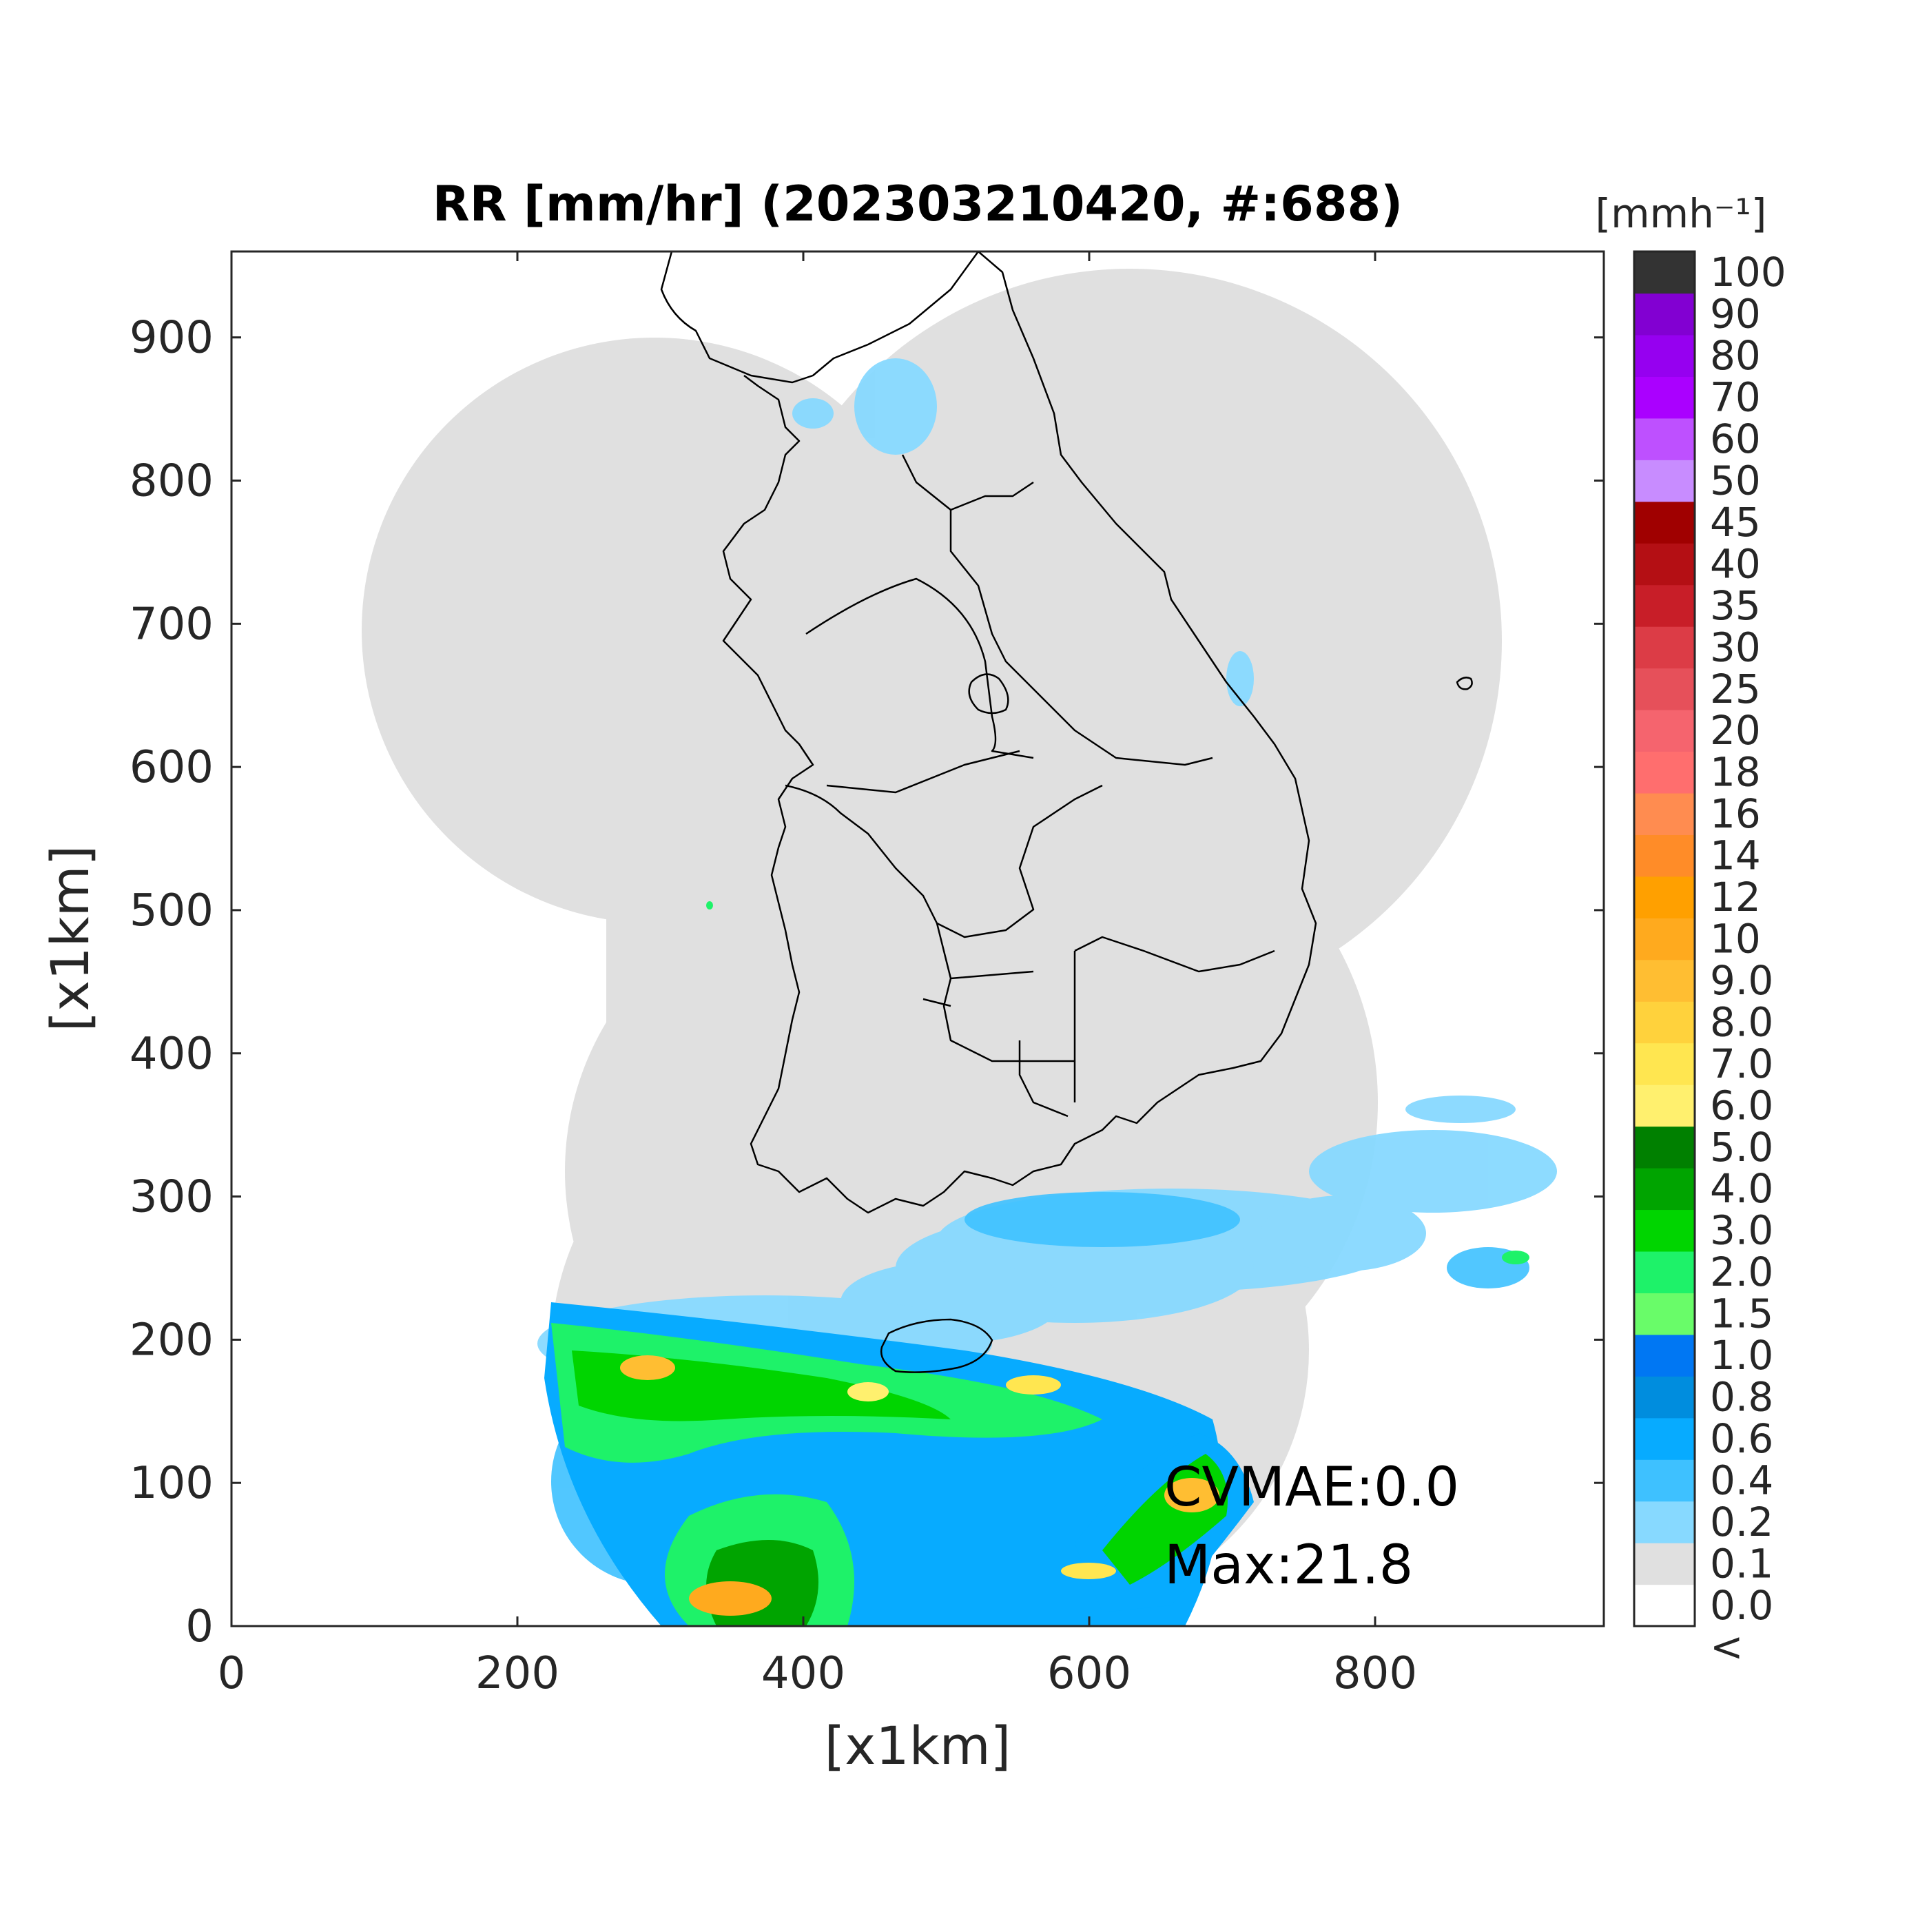 This screenshot has width=1929, height=1932. Describe the element at coordinates (1741, 1480) in the screenshot. I see `colorbar-label: 0.4` at that location.